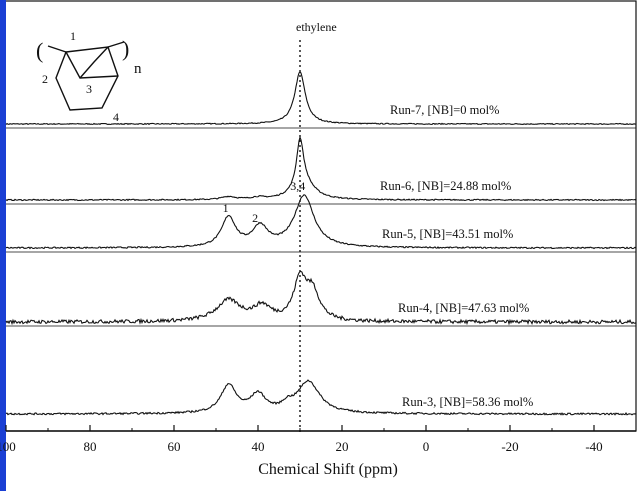  I want to click on series-label-4: Run-4, [NB]=47.63 mol%, so click(463, 308).